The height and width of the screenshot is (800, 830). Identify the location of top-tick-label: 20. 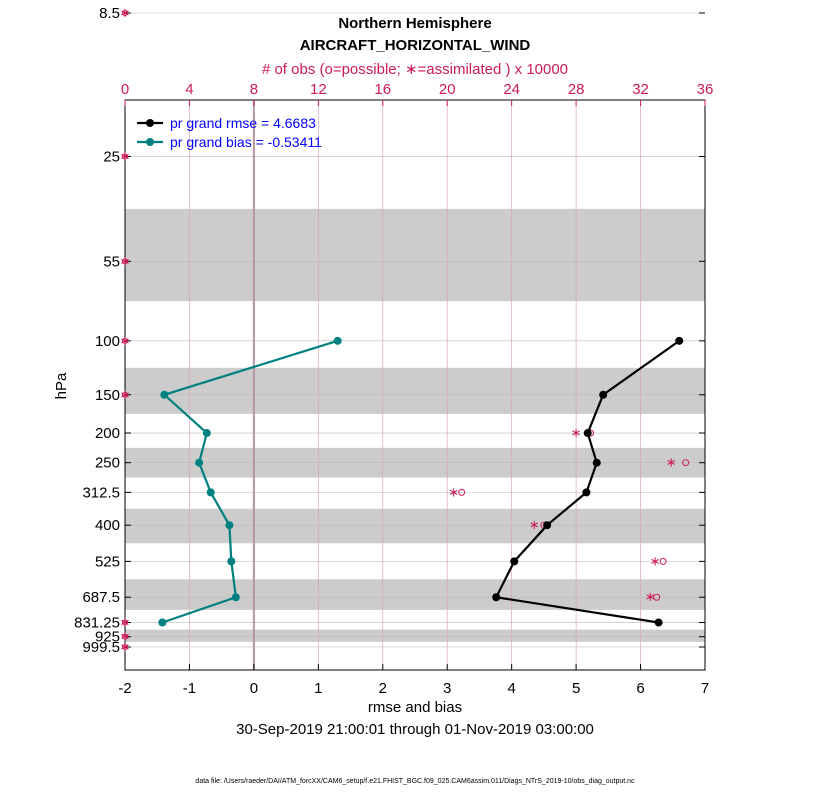
(447, 89).